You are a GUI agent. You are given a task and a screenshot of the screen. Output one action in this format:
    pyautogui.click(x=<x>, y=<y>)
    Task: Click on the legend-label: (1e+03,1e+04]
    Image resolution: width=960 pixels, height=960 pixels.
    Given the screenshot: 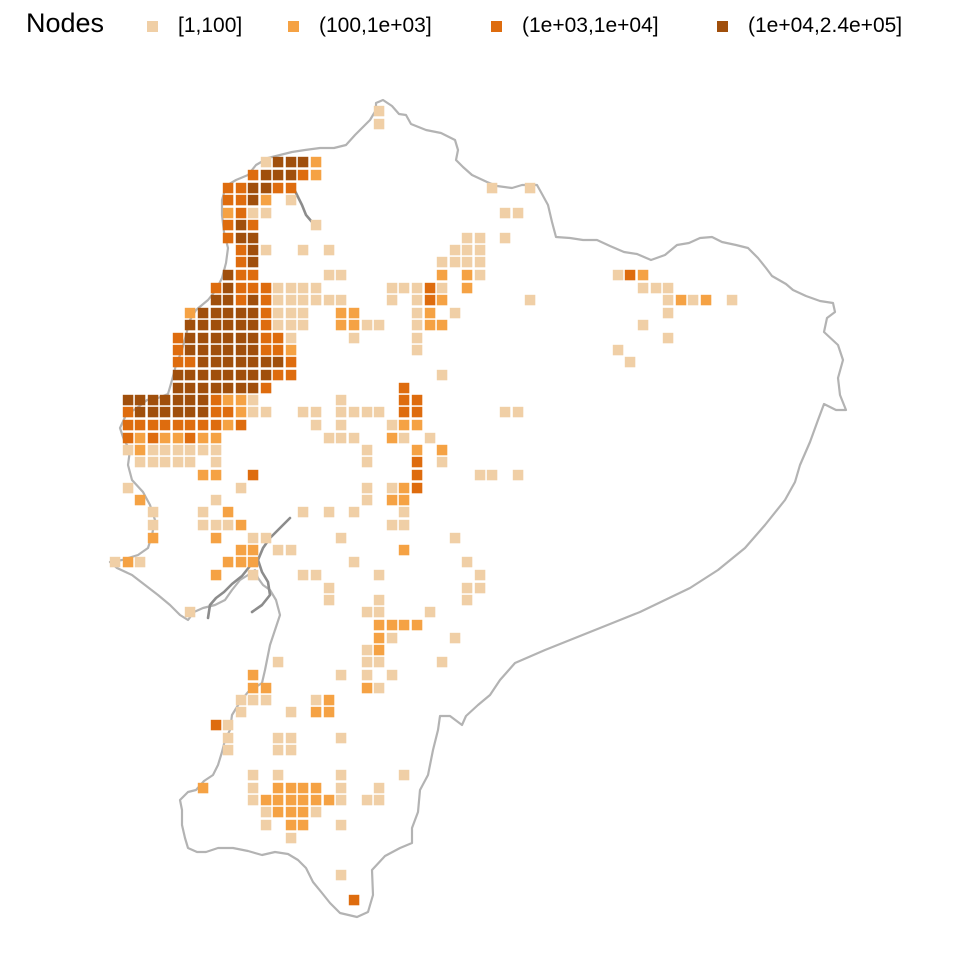 What is the action you would take?
    pyautogui.click(x=590, y=25)
    